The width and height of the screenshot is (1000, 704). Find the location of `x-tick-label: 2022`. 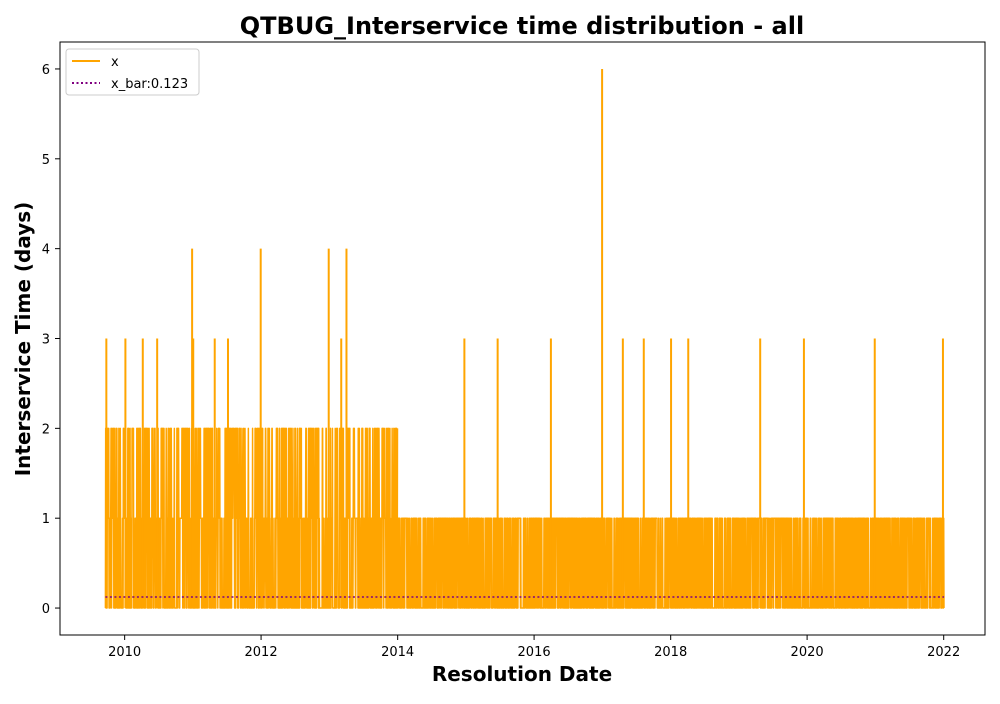

x-tick-label: 2022 is located at coordinates (943, 652).